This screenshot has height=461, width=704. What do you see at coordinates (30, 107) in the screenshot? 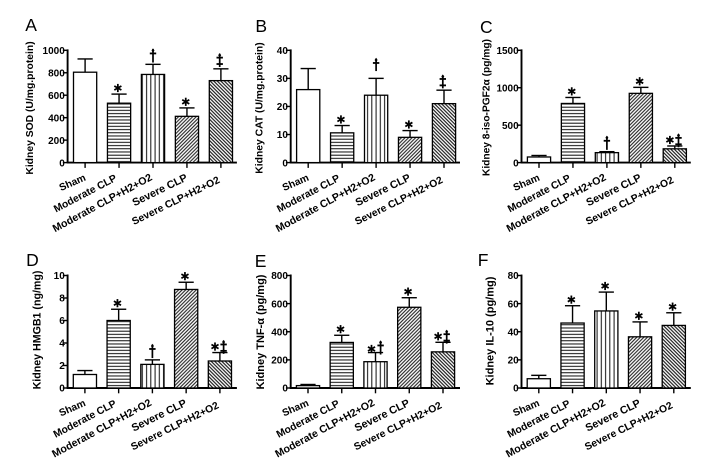
I see `svg-text: Kidney SOD (U/mg.protein)` at bounding box center [30, 107].